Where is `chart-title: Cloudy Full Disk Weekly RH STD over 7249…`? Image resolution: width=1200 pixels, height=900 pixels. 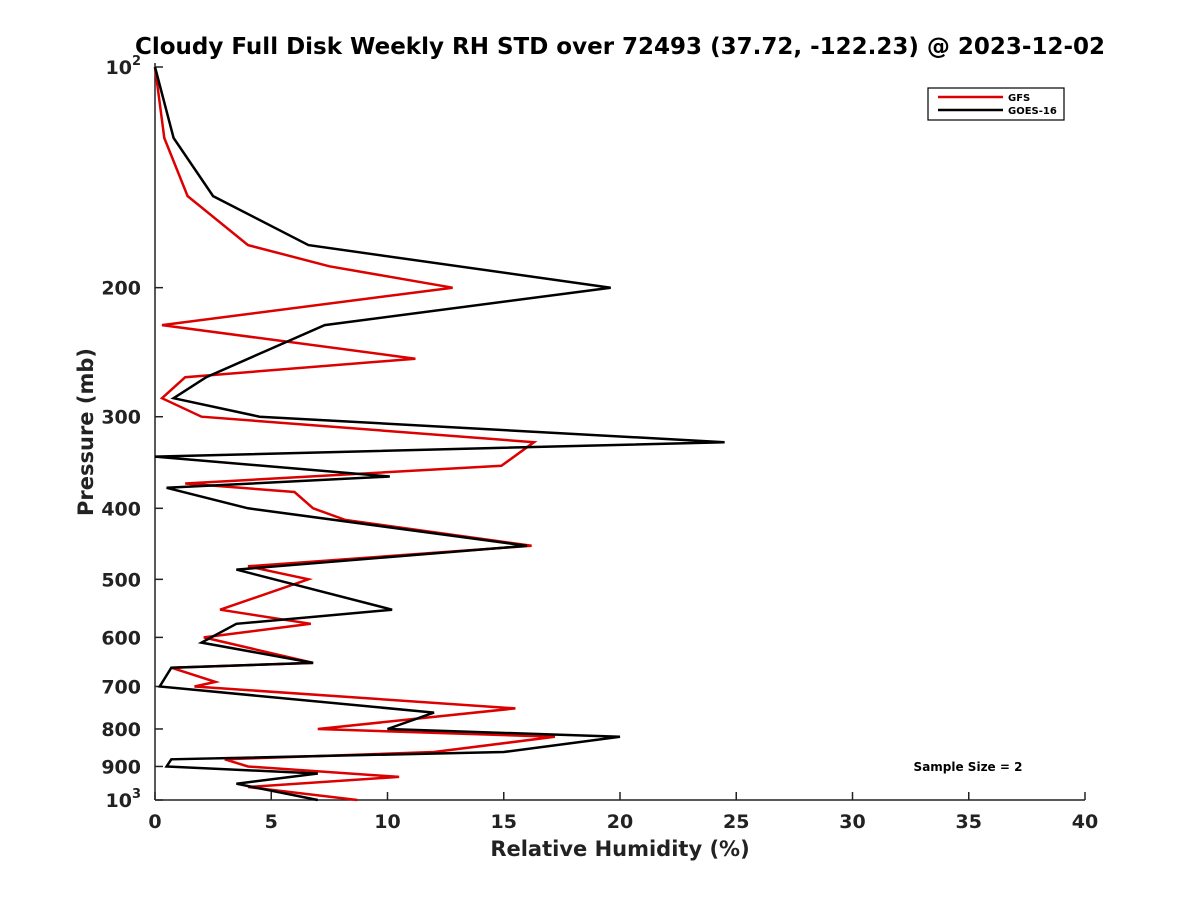
chart-title: Cloudy Full Disk Weekly RH STD over 7249… is located at coordinates (620, 47).